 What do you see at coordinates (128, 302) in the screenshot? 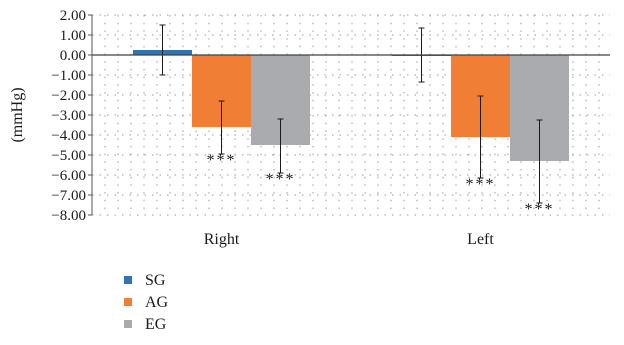
I see `legend-swatch-ag` at bounding box center [128, 302].